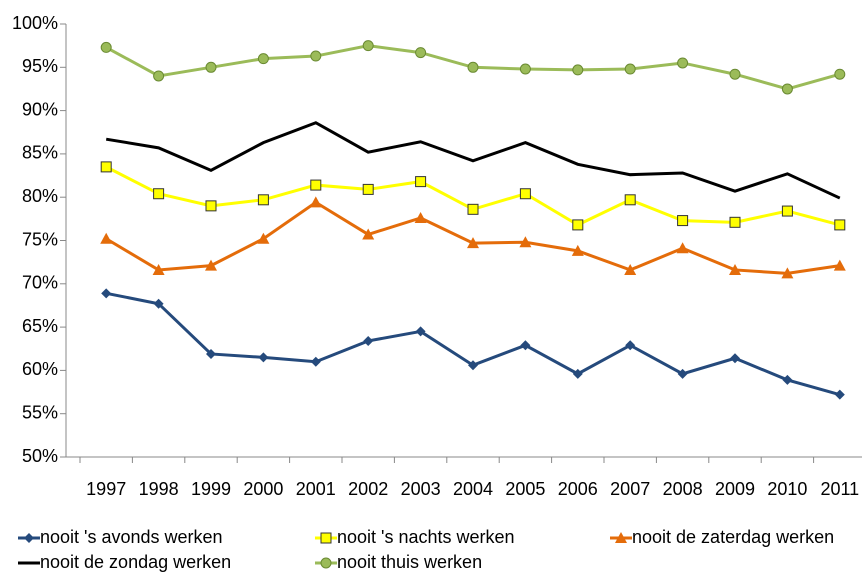  Describe the element at coordinates (409, 562) in the screenshot. I see `legend-label: nooit thuis werken` at that location.